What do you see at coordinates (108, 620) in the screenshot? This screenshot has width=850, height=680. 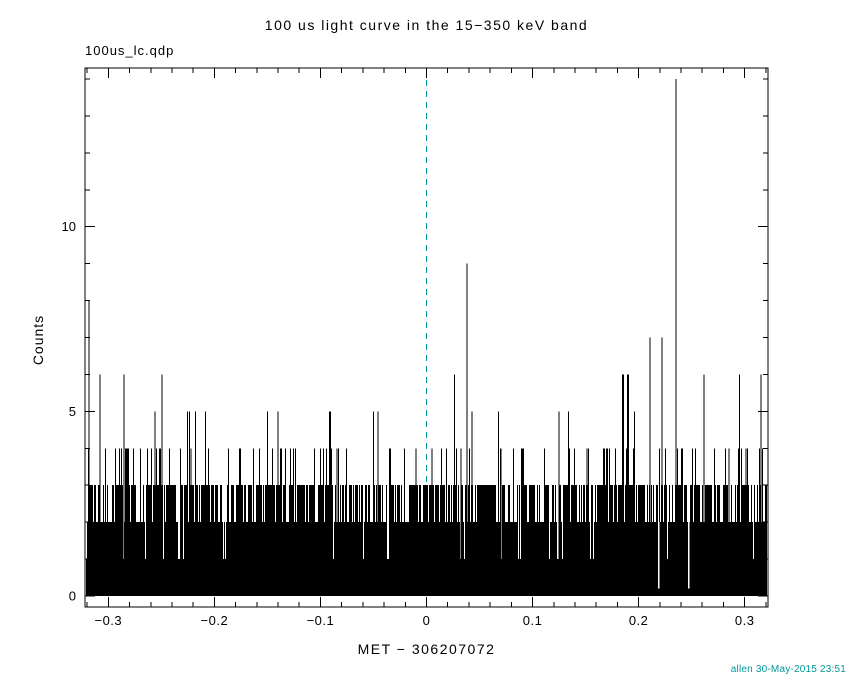 I see `x-tick-label: −0.3` at bounding box center [108, 620].